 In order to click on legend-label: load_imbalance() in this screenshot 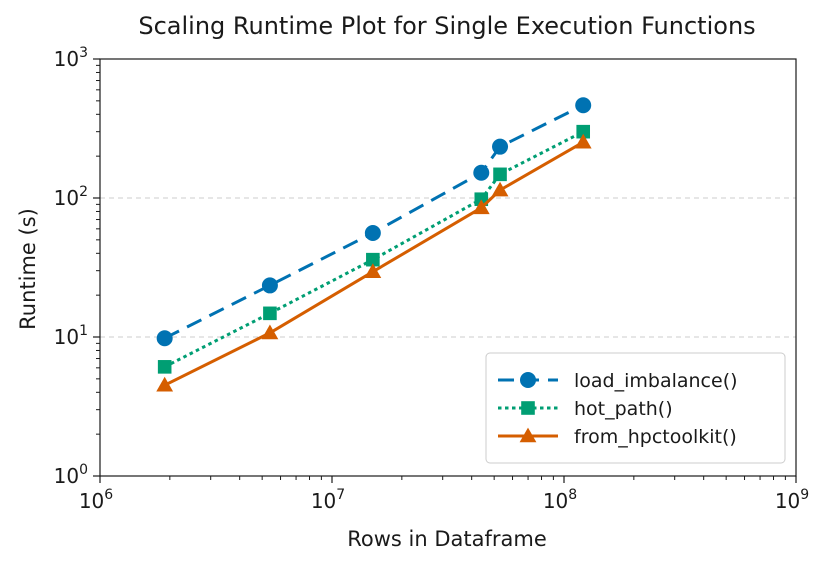, I will do `click(656, 381)`.